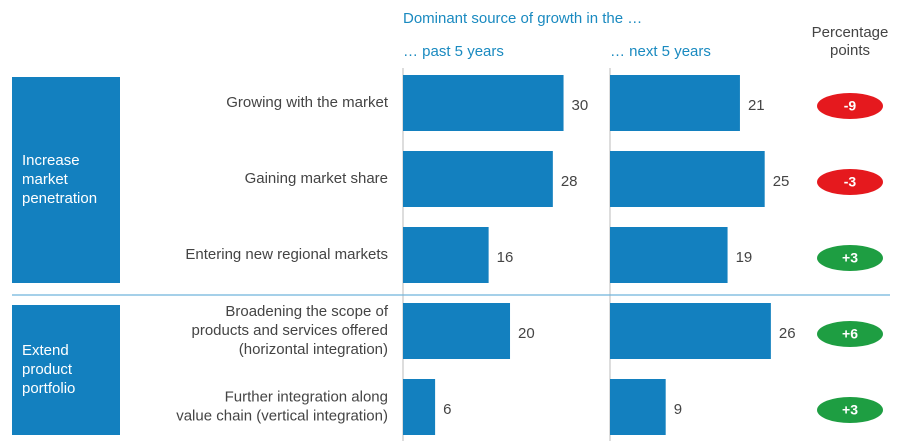  What do you see at coordinates (313, 349) in the screenshot?
I see `category-label: (horizontal integration)` at bounding box center [313, 349].